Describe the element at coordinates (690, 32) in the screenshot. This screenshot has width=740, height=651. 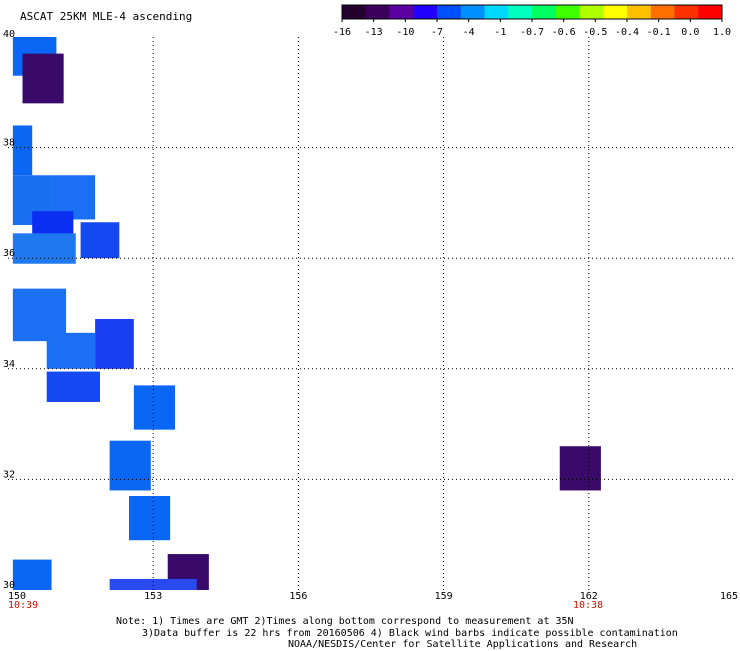
I see `color-bar-label: 0.0` at that location.